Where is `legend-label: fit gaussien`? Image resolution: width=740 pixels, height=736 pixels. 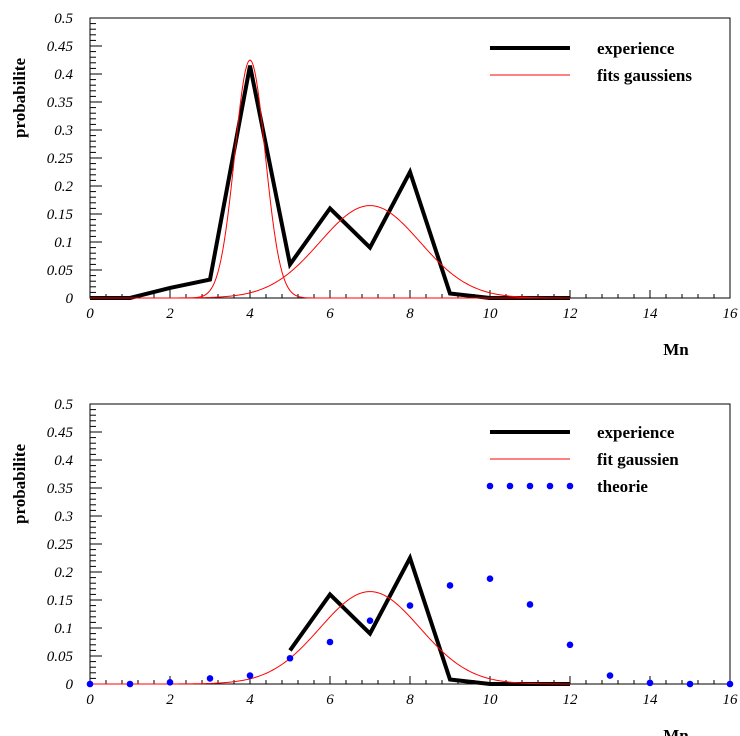
legend-label: fit gaussien is located at coordinates (638, 459).